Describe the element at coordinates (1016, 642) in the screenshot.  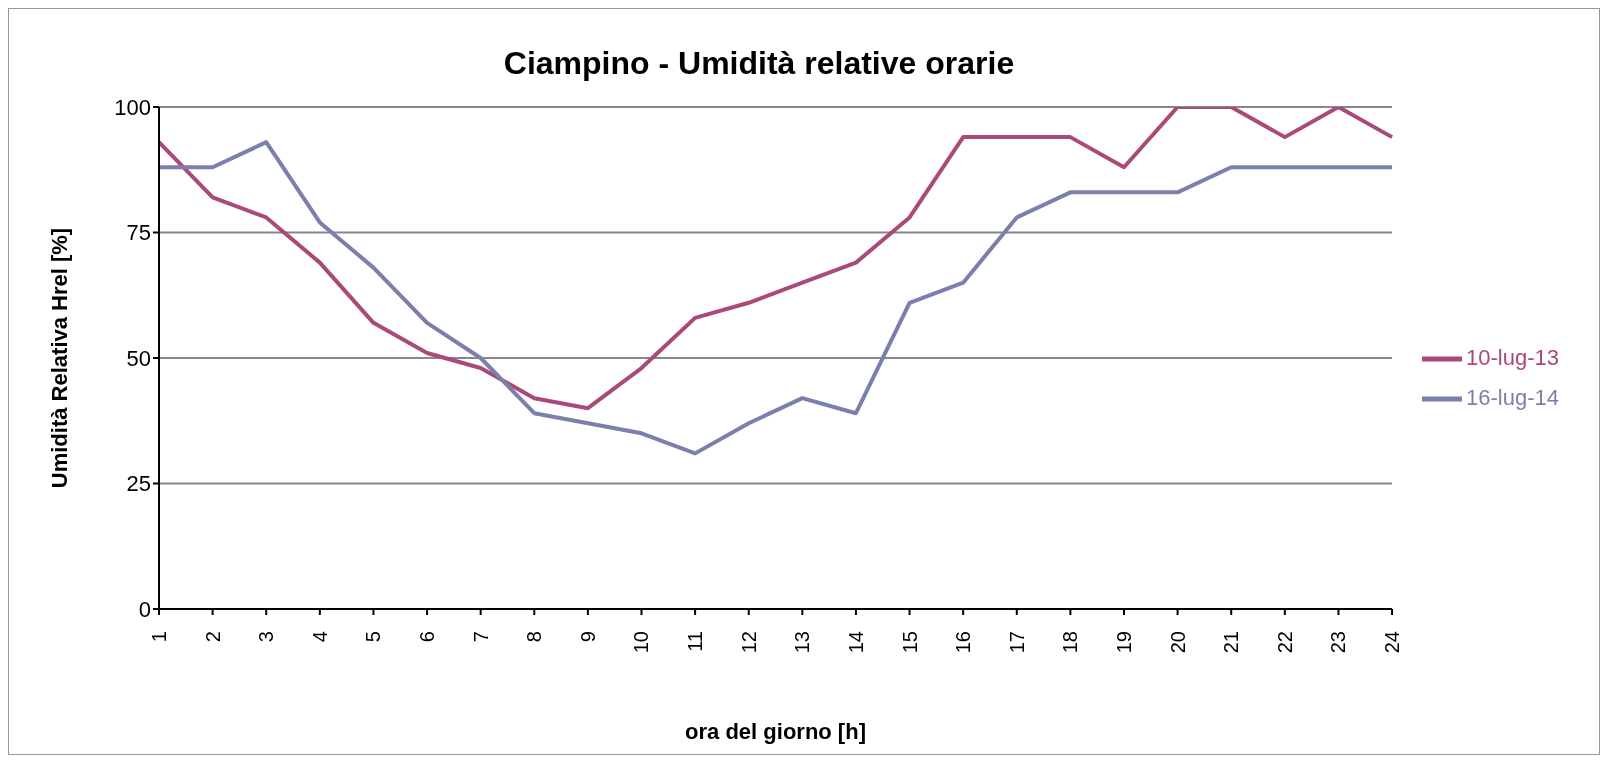
I see `x-tick-label: 17` at that location.